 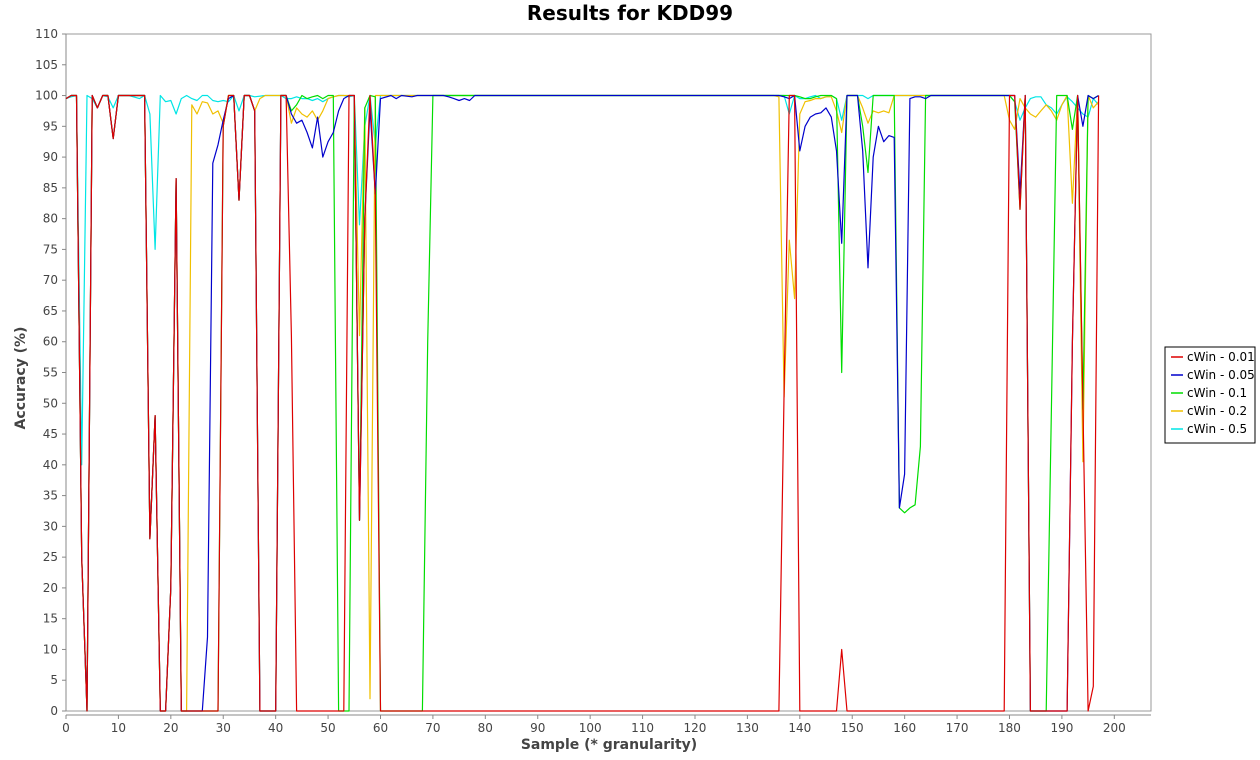 I want to click on x-tick-label: 30, so click(x=223, y=728).